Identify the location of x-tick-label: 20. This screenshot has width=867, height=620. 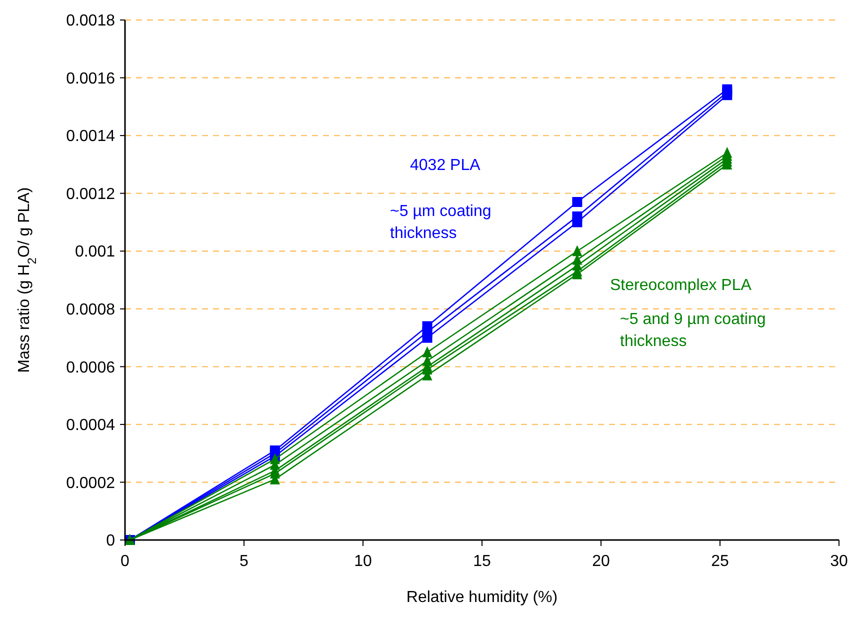
(601, 561).